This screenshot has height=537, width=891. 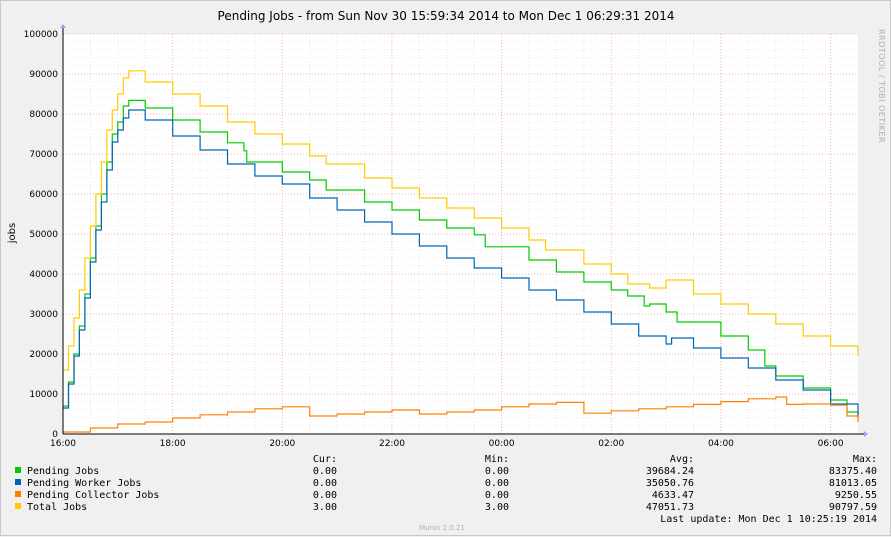 I want to click on legend-value-avg: 4633.47, so click(x=673, y=495).